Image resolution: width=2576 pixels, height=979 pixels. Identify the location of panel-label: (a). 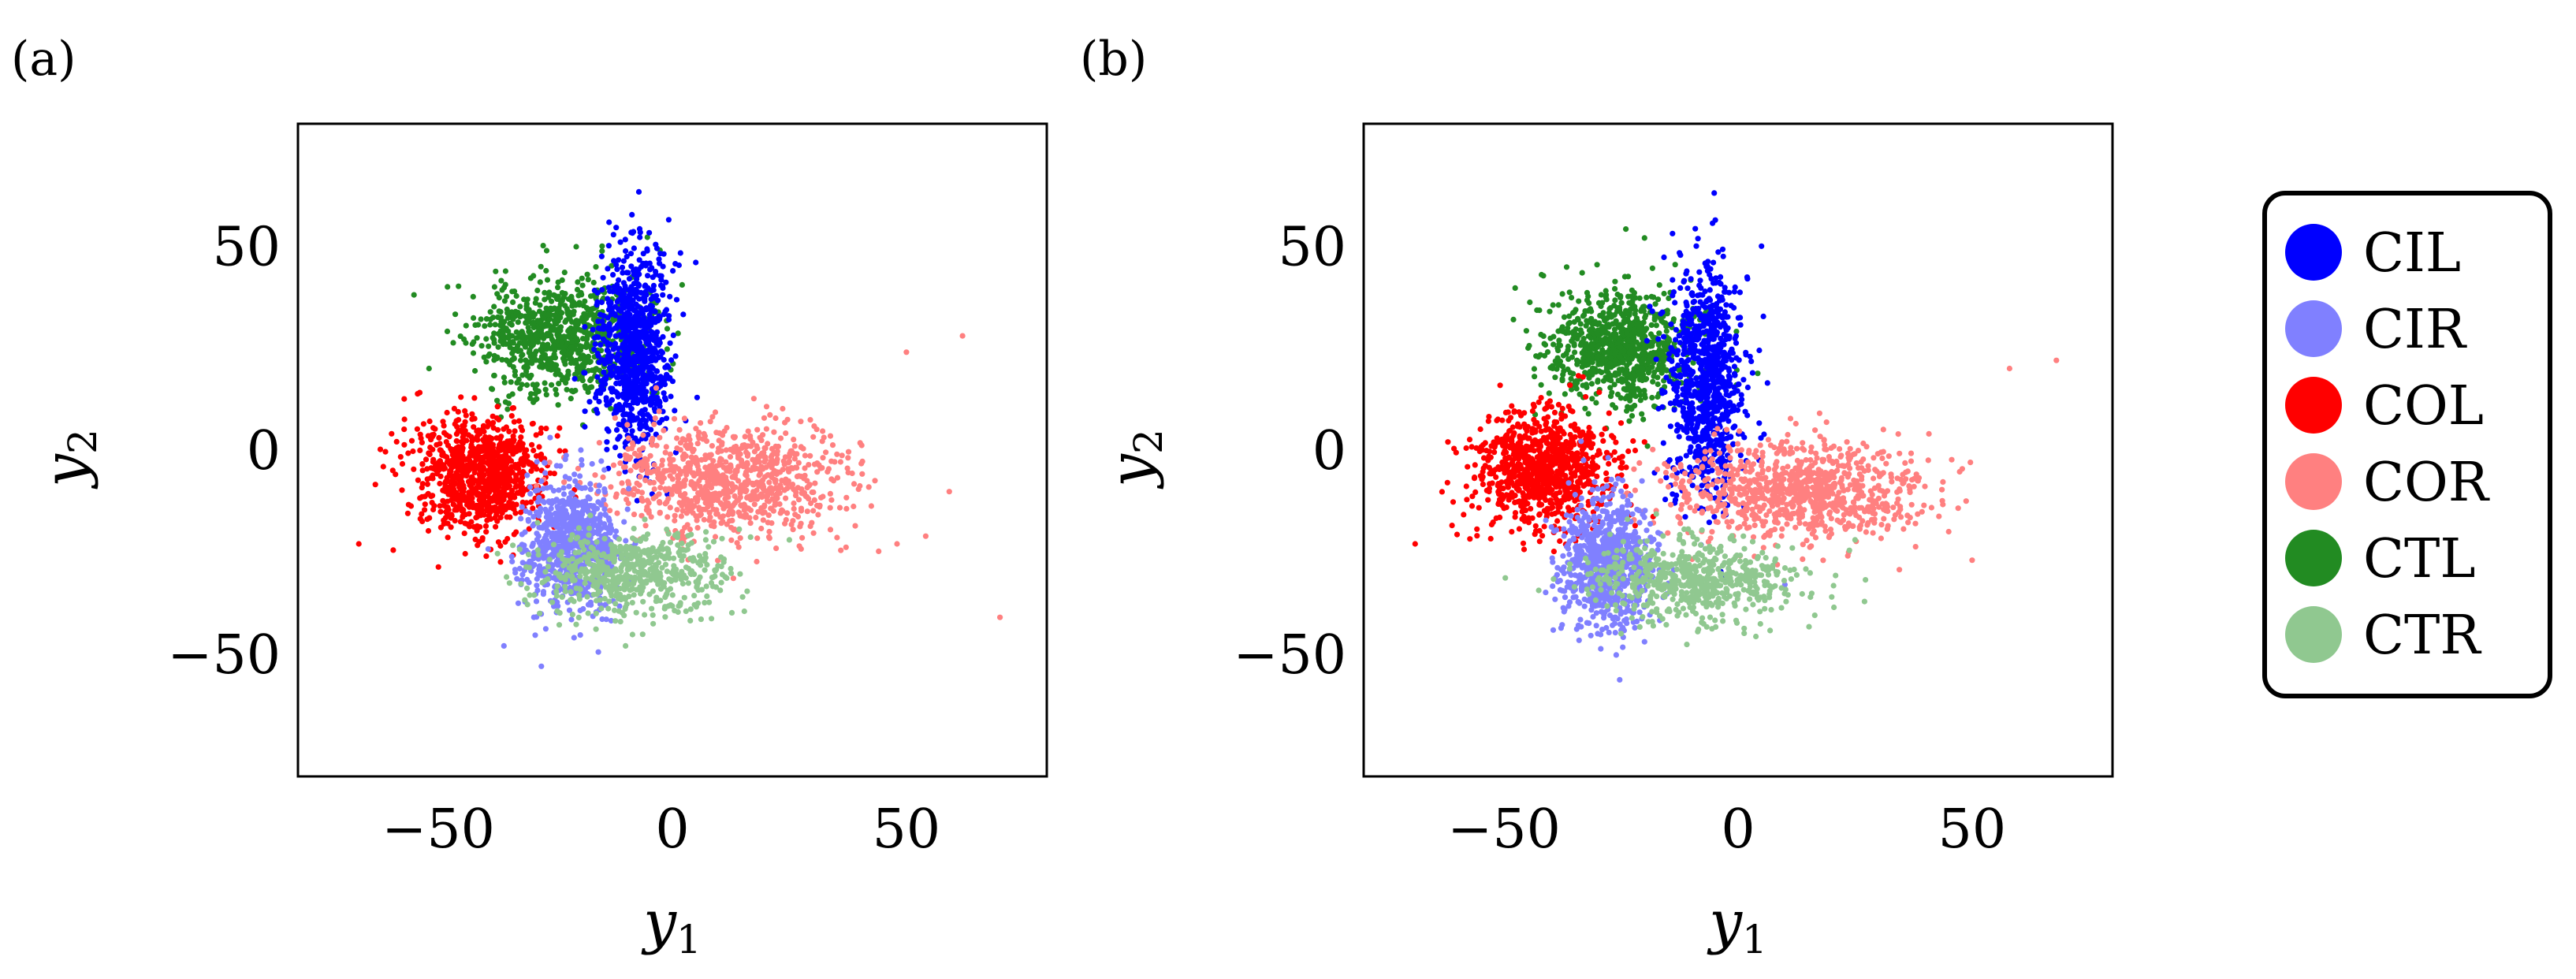
(43, 59).